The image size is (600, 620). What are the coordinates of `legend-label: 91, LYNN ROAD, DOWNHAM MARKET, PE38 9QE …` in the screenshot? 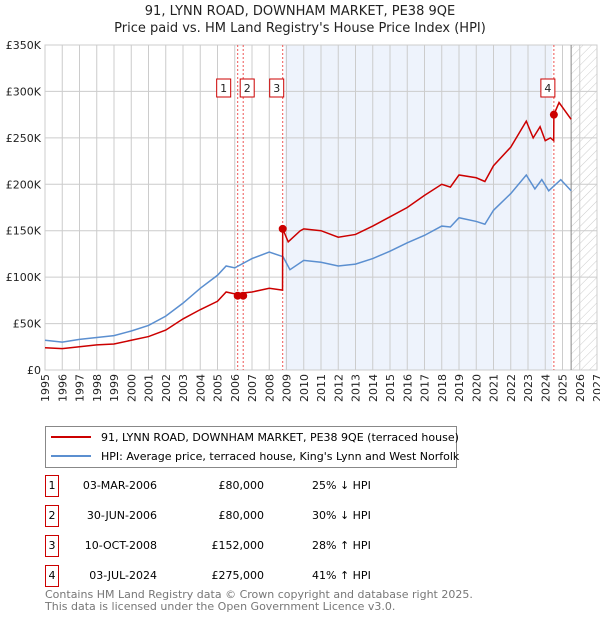 It's located at (280, 437).